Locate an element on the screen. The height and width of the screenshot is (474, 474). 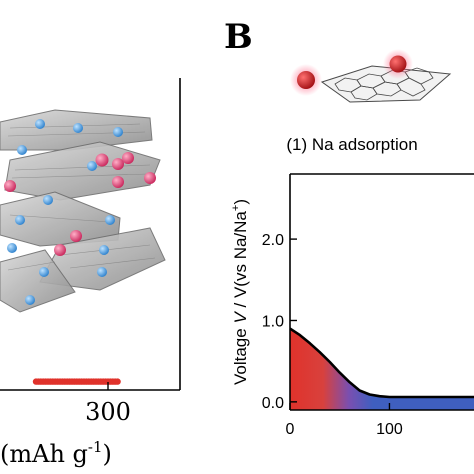
panel-b-y-tick-label: 2.0 is located at coordinates (273, 240).